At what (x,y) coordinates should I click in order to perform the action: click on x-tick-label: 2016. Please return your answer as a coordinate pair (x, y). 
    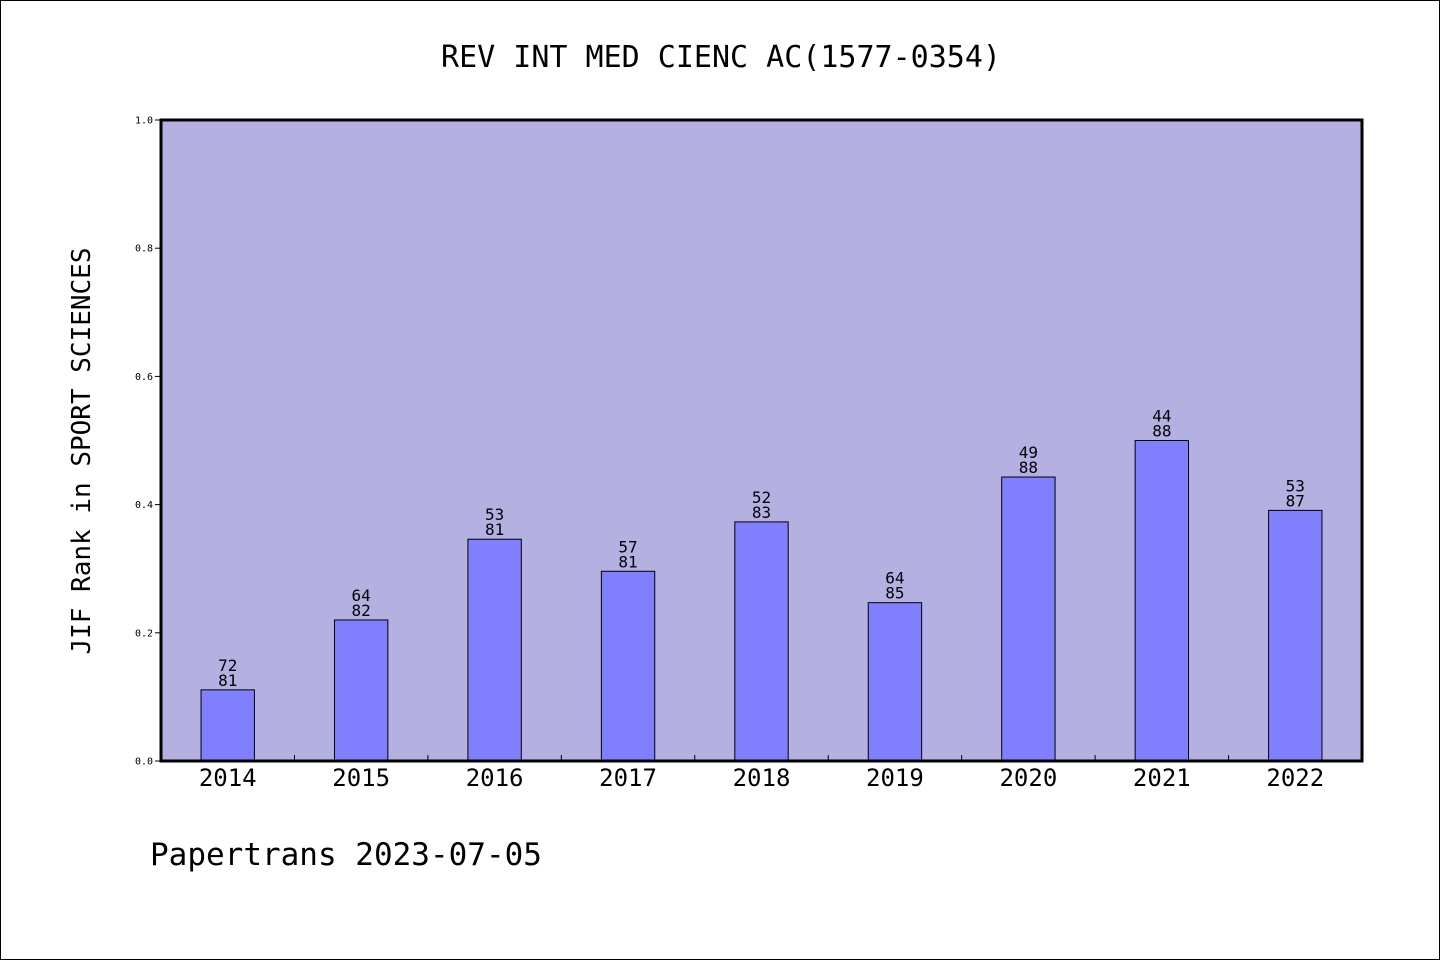
    Looking at the image, I should click on (495, 778).